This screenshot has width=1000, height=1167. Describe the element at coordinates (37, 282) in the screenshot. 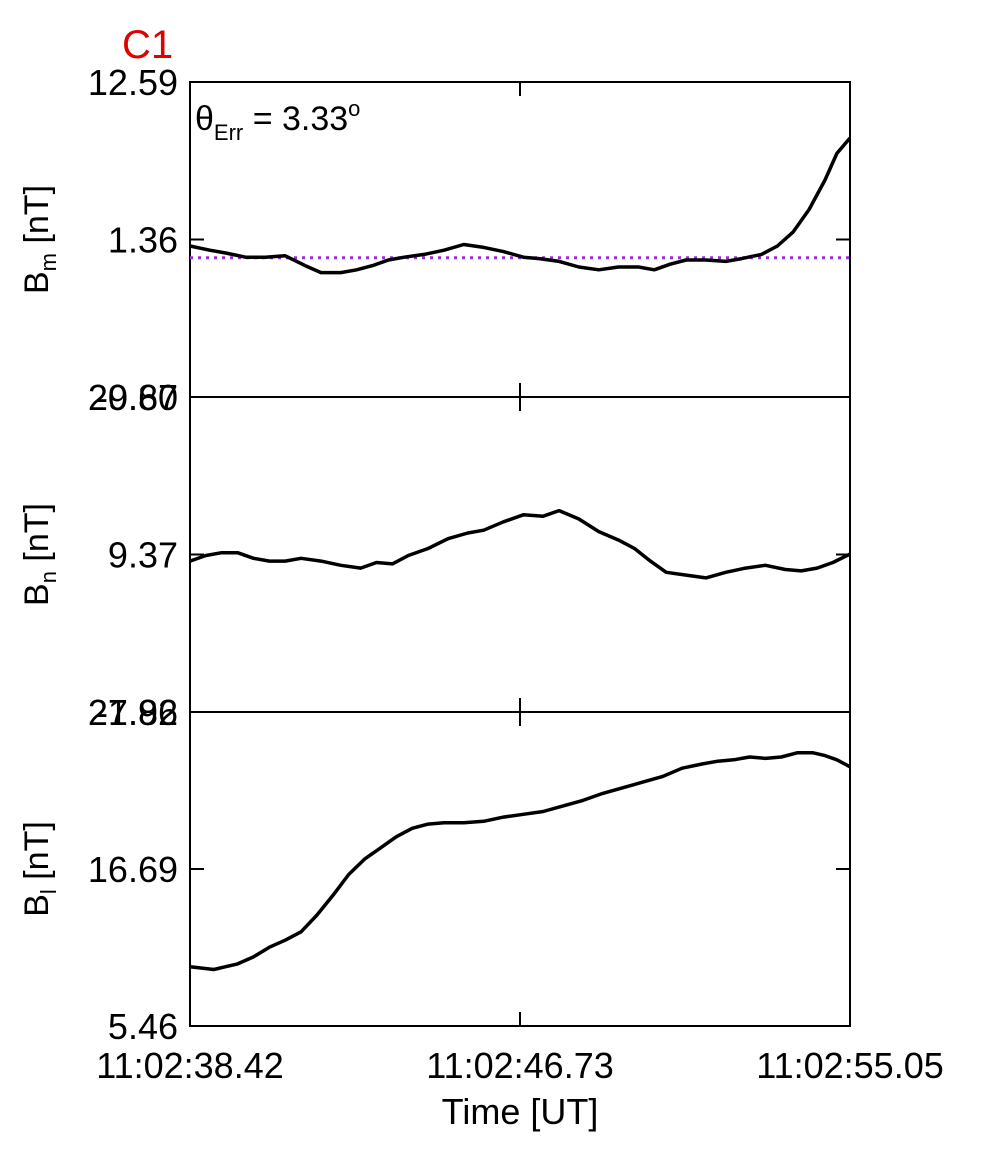

I see `top-y-axis-label-symbol: B` at that location.